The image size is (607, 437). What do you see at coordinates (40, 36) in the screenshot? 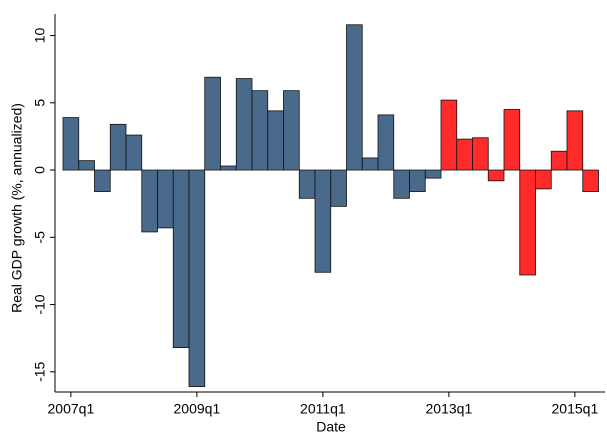
I see `y-tick-label: 10` at bounding box center [40, 36].